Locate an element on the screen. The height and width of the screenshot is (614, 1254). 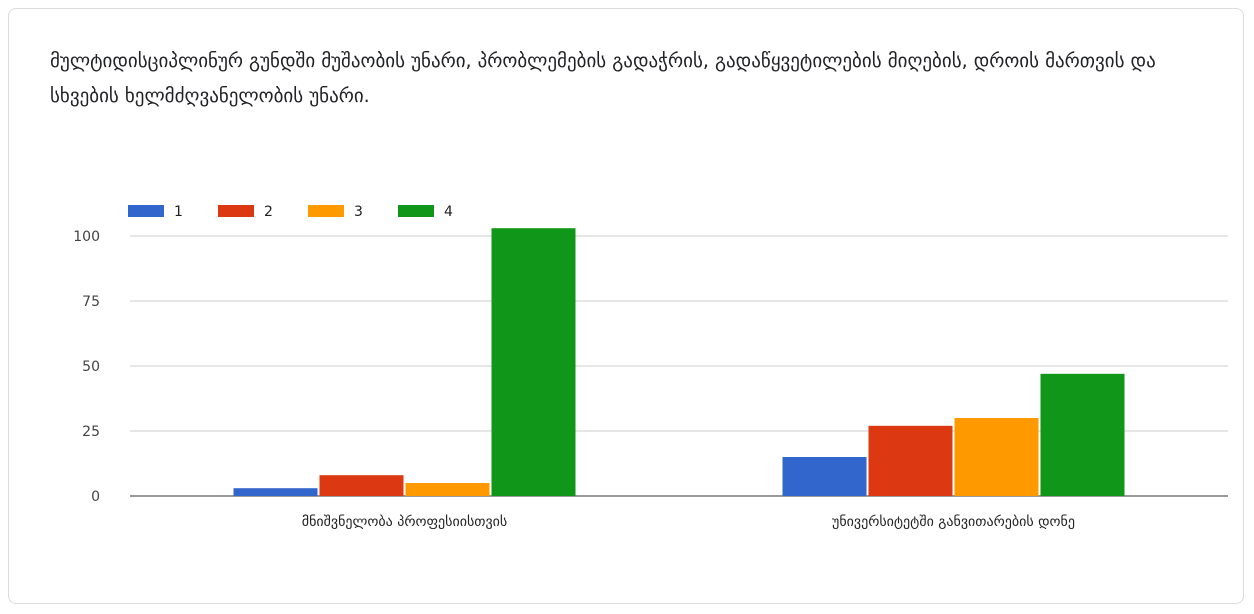
x-category-label: უნივერსიტეტში განვითარების დონე is located at coordinates (953, 521).